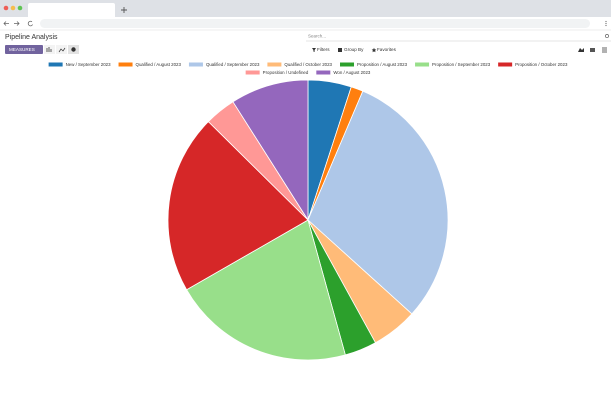  I want to click on favorites: Favorites, so click(387, 49).